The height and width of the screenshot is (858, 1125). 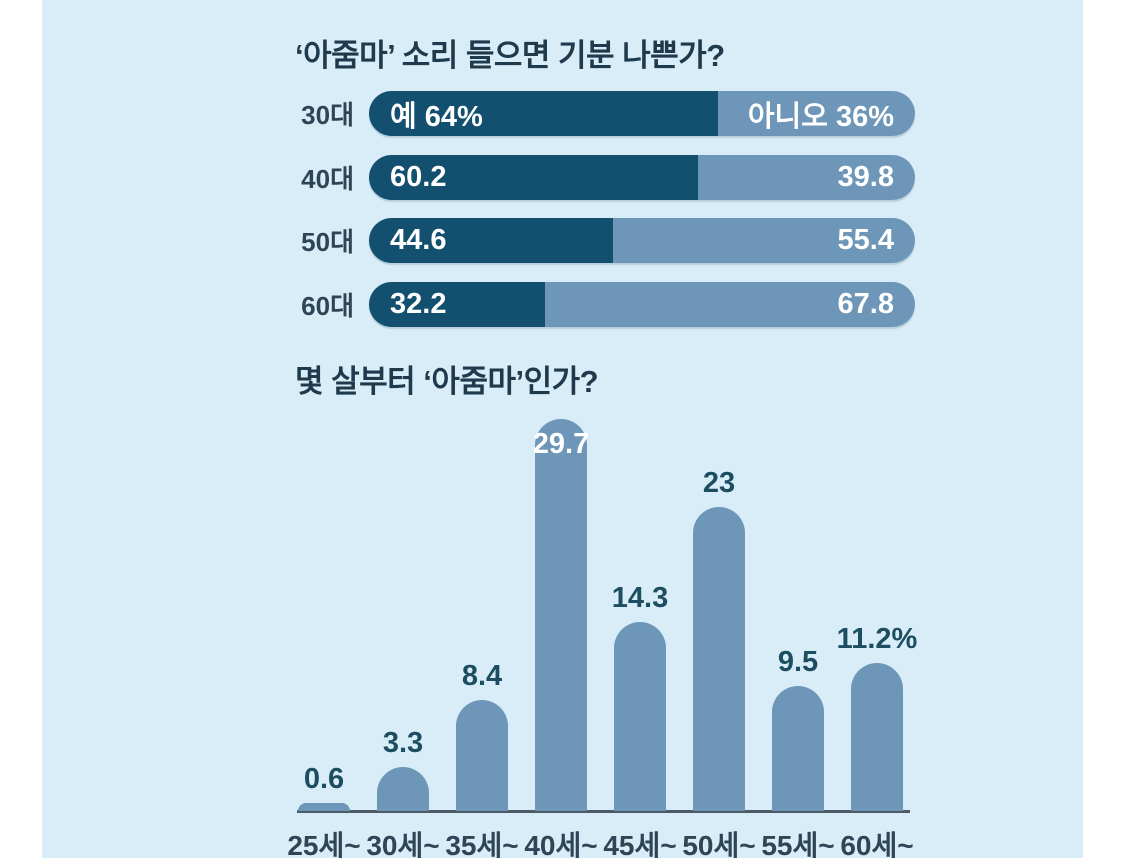 I want to click on no-value-label: 아니오 36%, so click(x=820, y=116).